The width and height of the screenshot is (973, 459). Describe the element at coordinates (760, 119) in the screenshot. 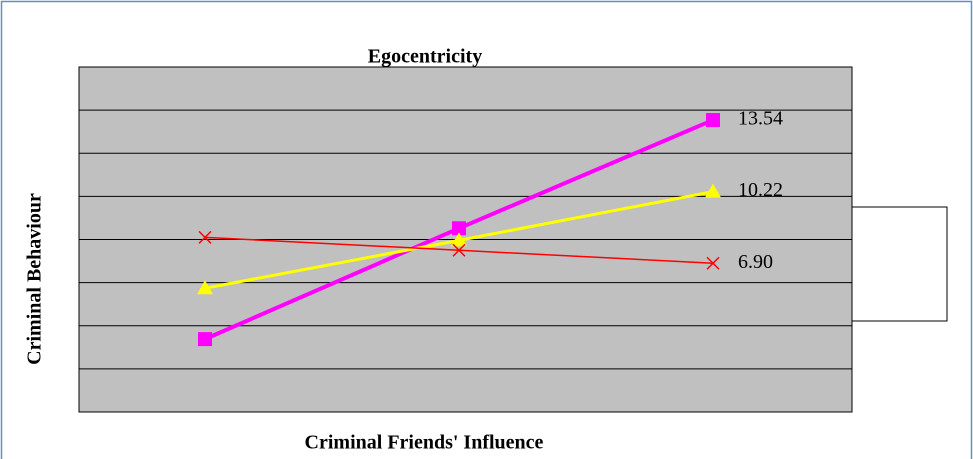

I see `data-label: 13.54` at that location.